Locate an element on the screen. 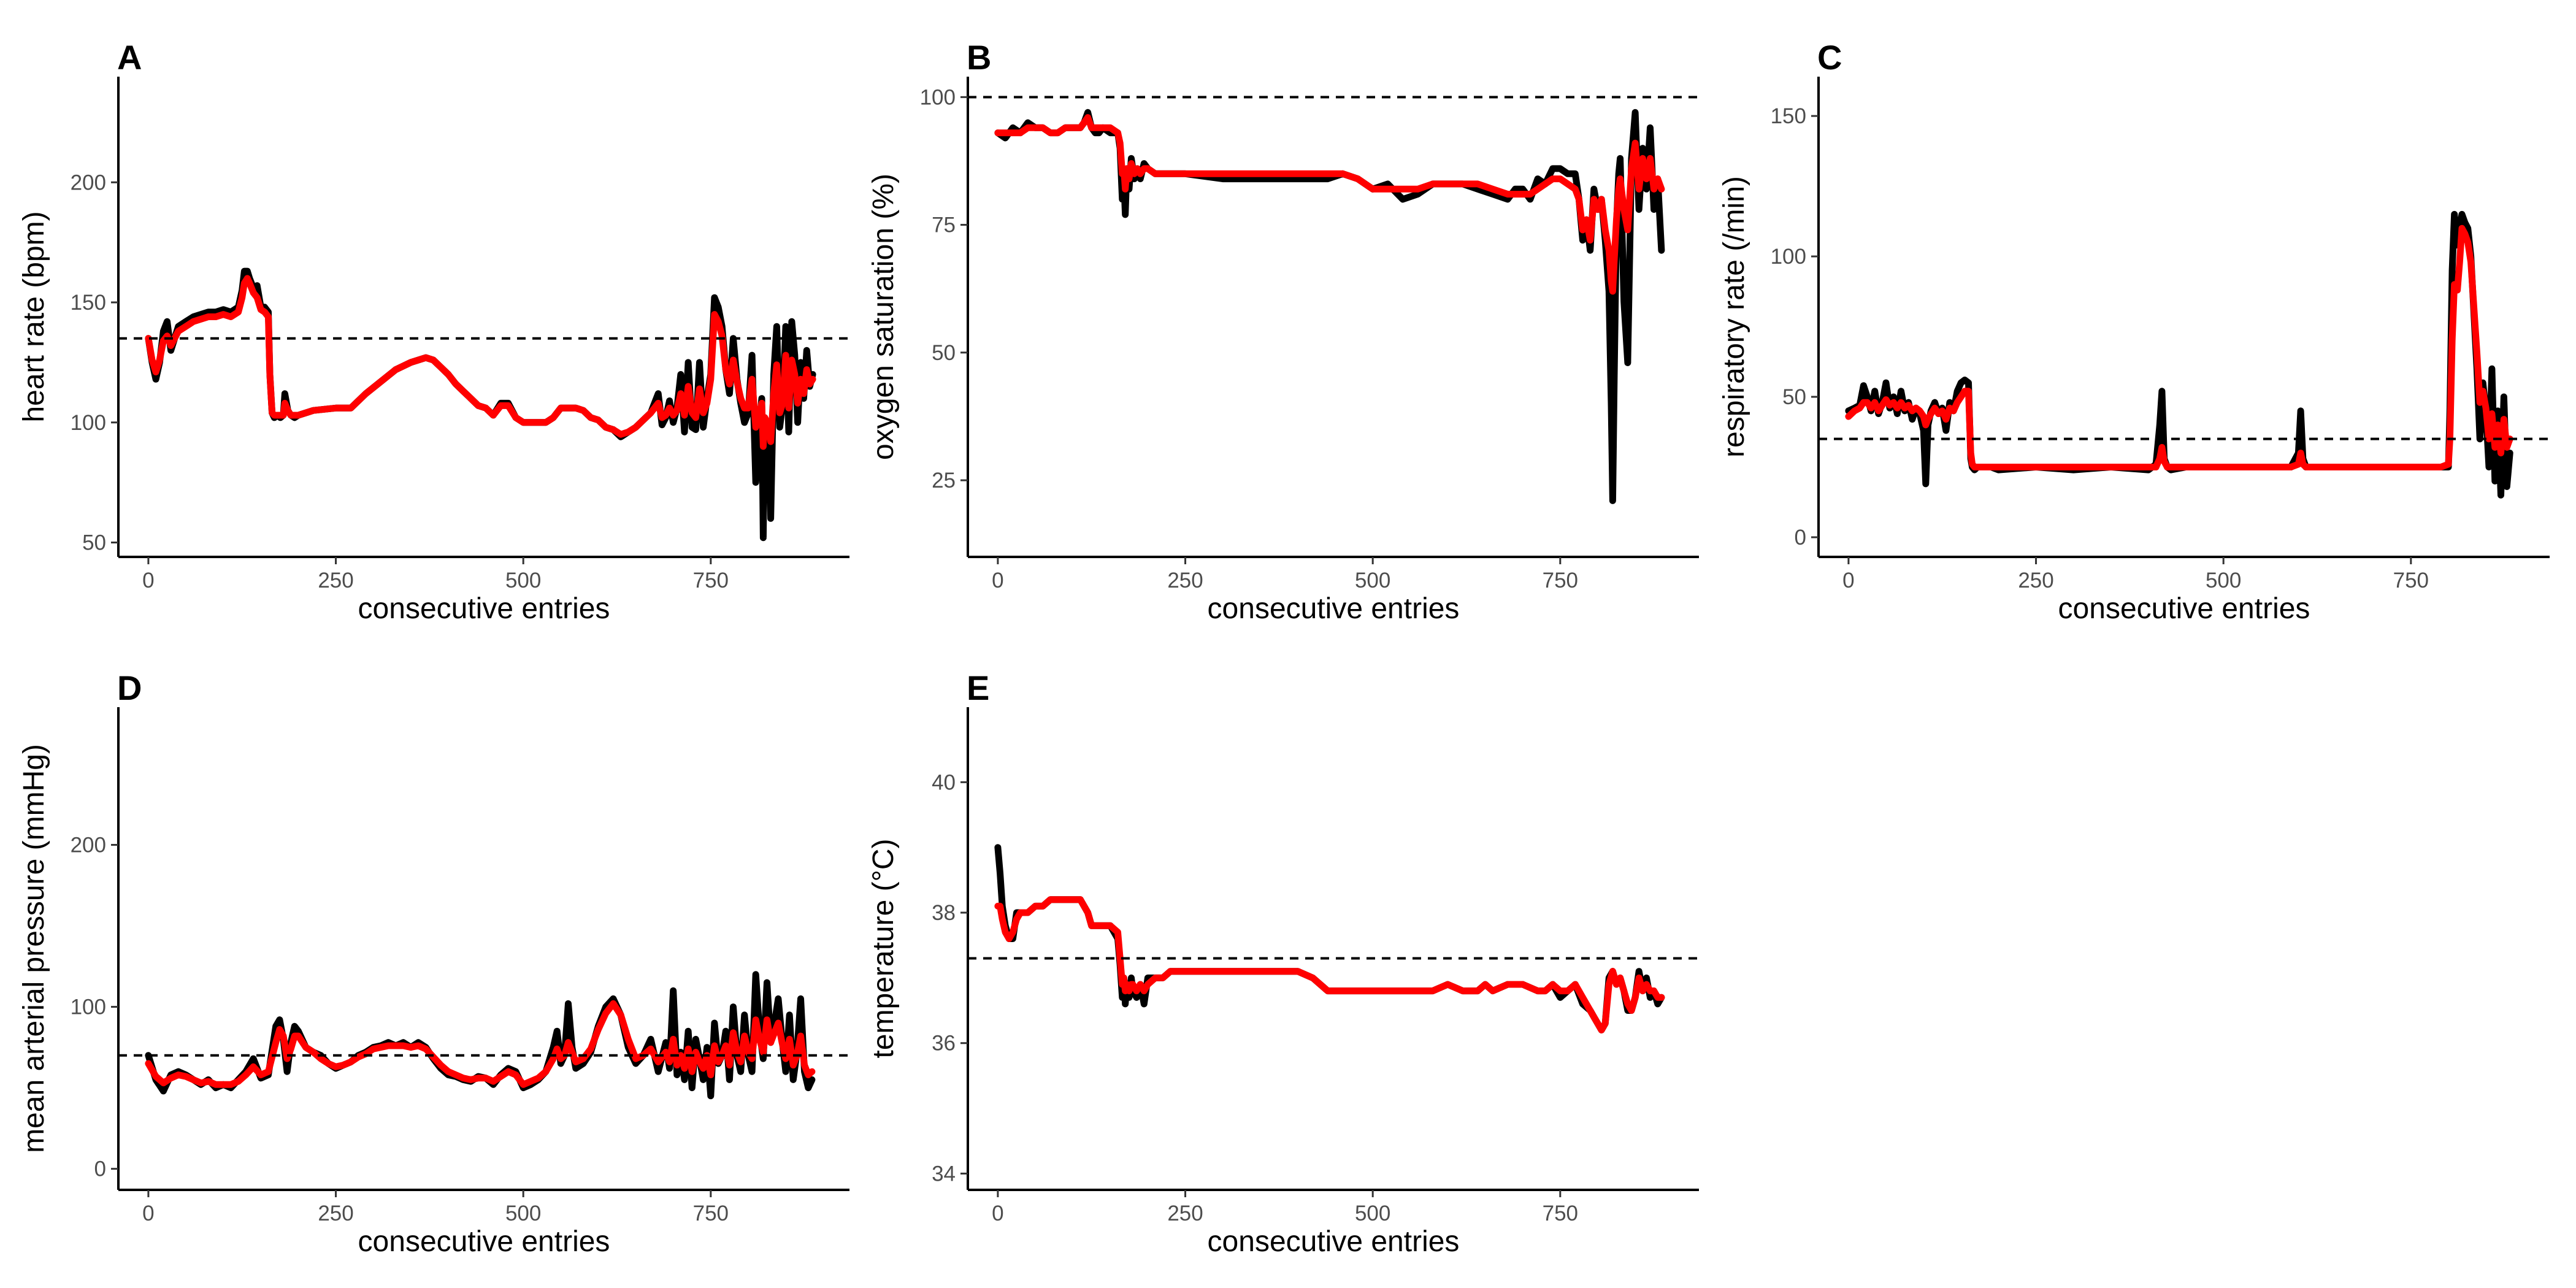 This screenshot has height=1288, width=2576. panel-label: C is located at coordinates (1829, 57).